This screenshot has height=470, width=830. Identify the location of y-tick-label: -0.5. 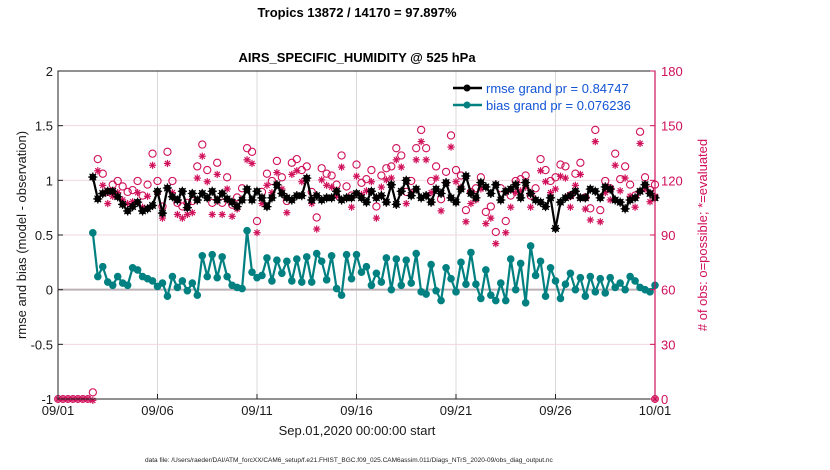
(42, 344).